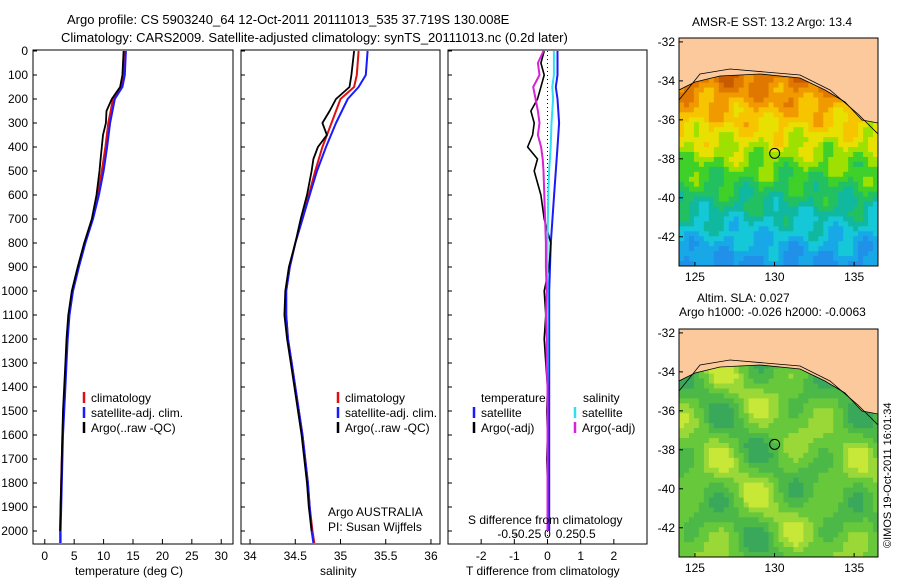 Image resolution: width=900 pixels, height=580 pixels. Describe the element at coordinates (775, 277) in the screenshot. I see `map-x-tick-label: 130` at that location.